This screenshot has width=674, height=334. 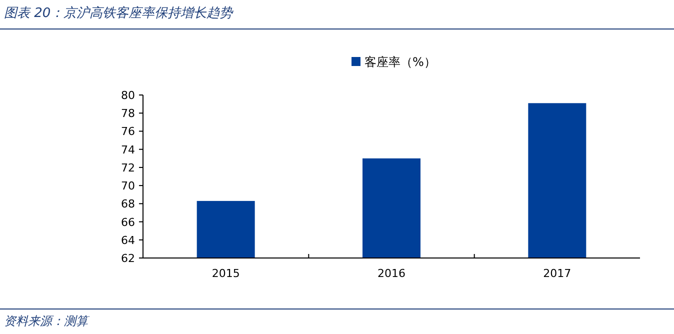 I want to click on y-tick-label: 64, so click(x=128, y=240).